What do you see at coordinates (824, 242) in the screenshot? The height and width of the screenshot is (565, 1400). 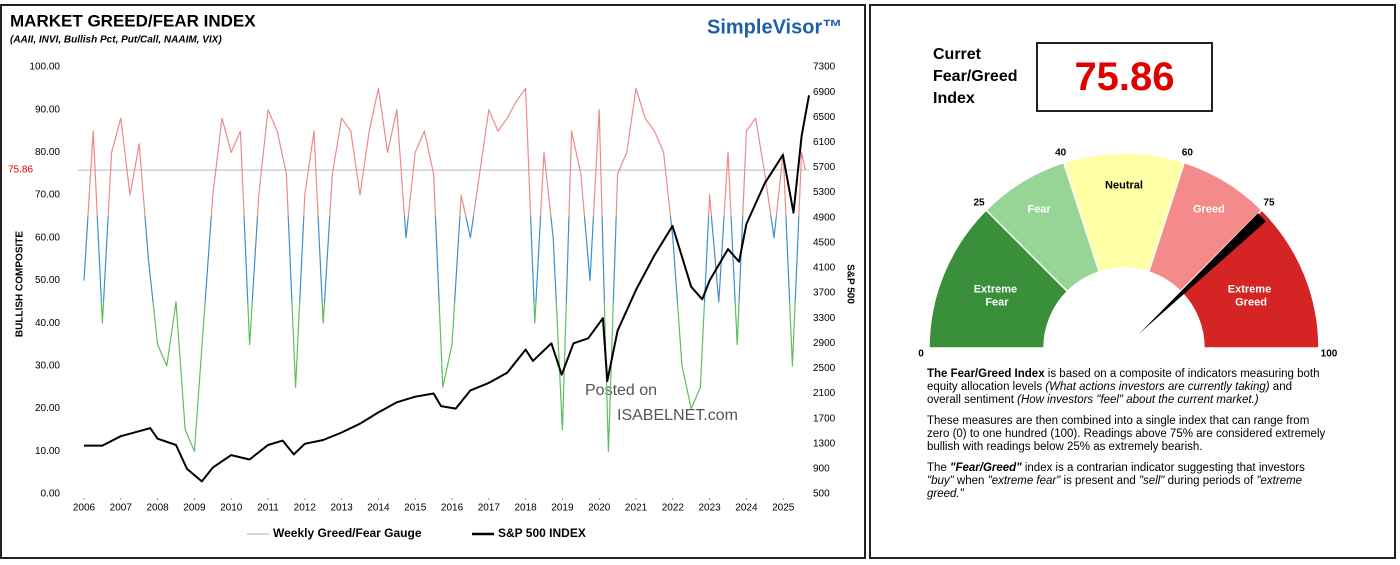 I see `y2-tick-label: 4500` at bounding box center [824, 242].